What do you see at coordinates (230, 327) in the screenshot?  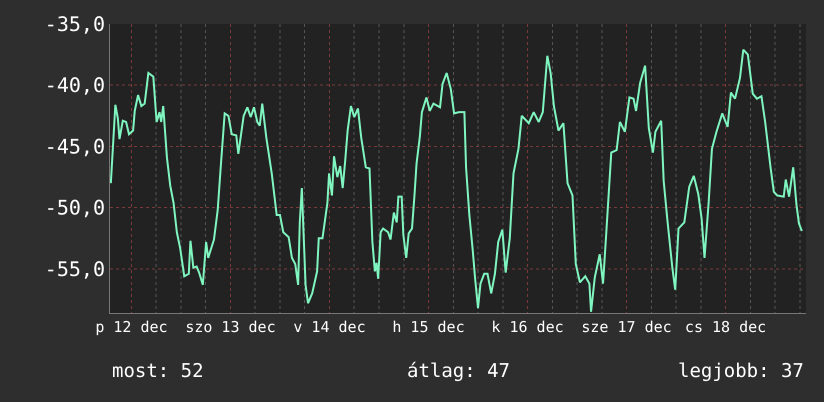 I see `x-tick-label: szo 13 dec` at bounding box center [230, 327].